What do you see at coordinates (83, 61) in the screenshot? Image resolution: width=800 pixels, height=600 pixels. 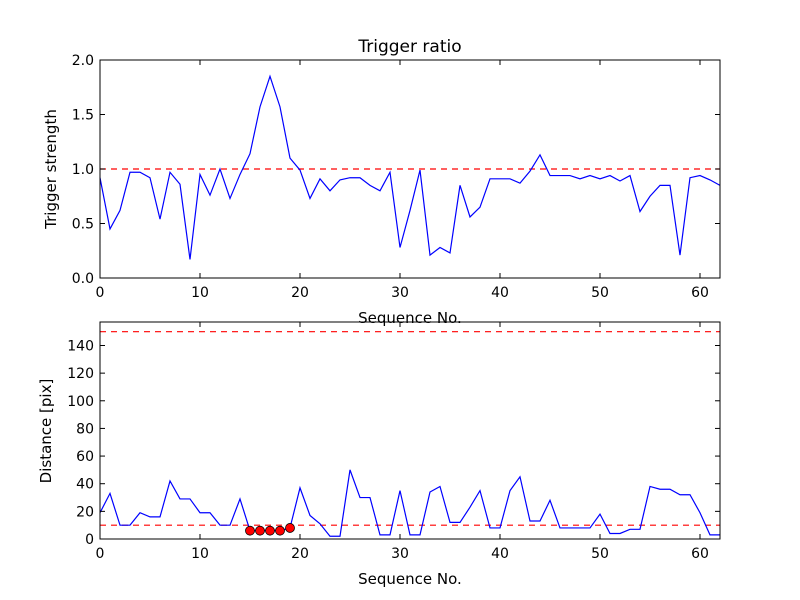 I see `y-tick-label: 2.0` at bounding box center [83, 61].